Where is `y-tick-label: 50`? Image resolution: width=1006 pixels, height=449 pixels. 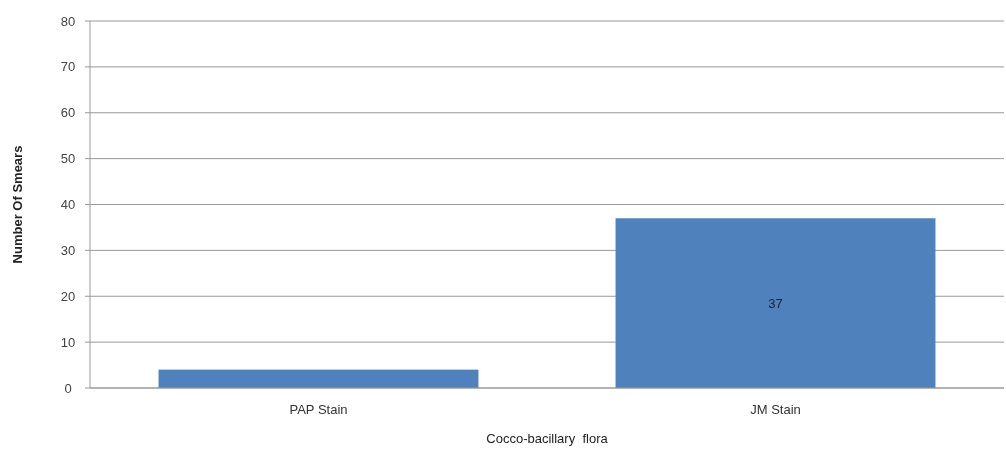 y-tick-label: 50 is located at coordinates (68, 159).